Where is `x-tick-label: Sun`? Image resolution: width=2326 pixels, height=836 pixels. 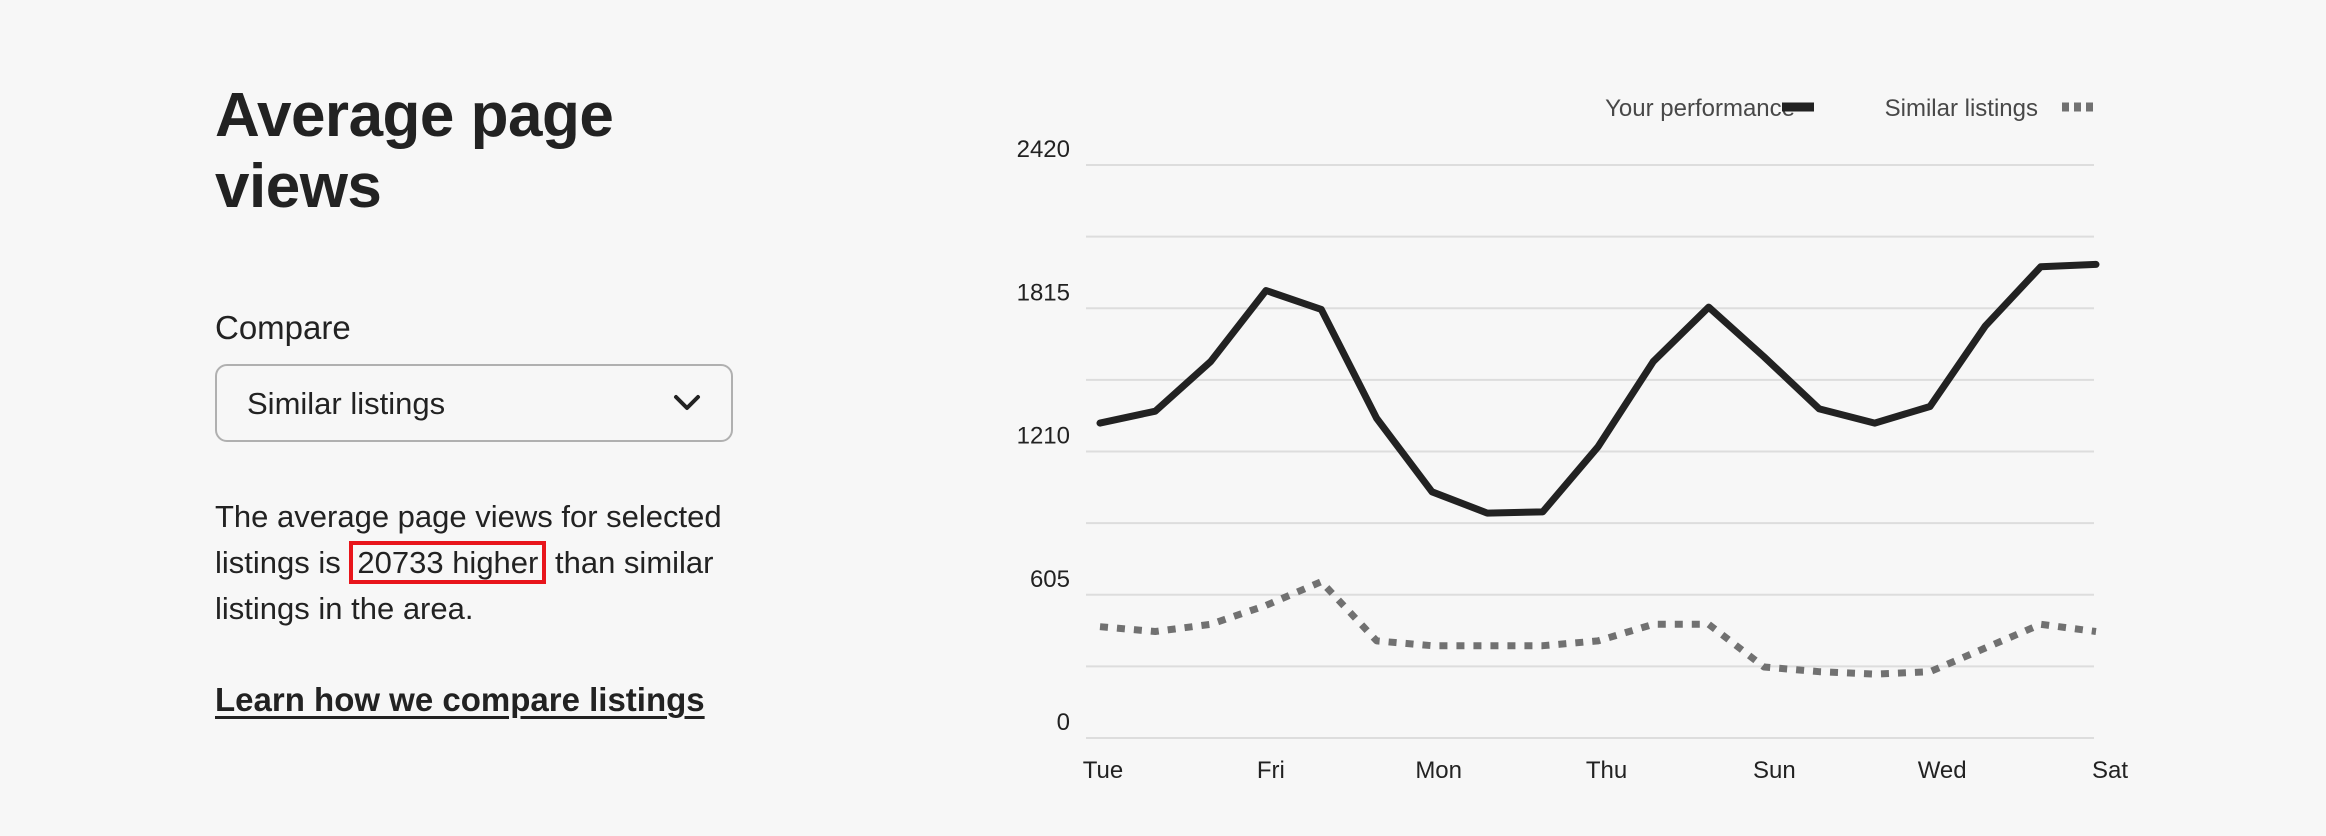 x-tick-label: Sun is located at coordinates (1774, 770).